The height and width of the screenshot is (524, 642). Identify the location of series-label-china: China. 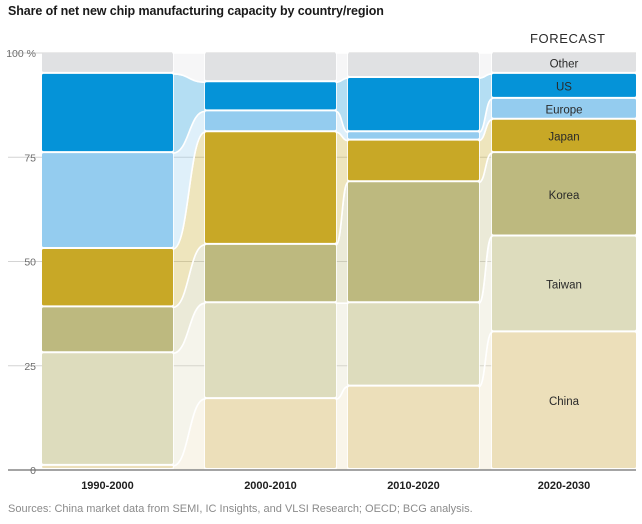
(564, 402).